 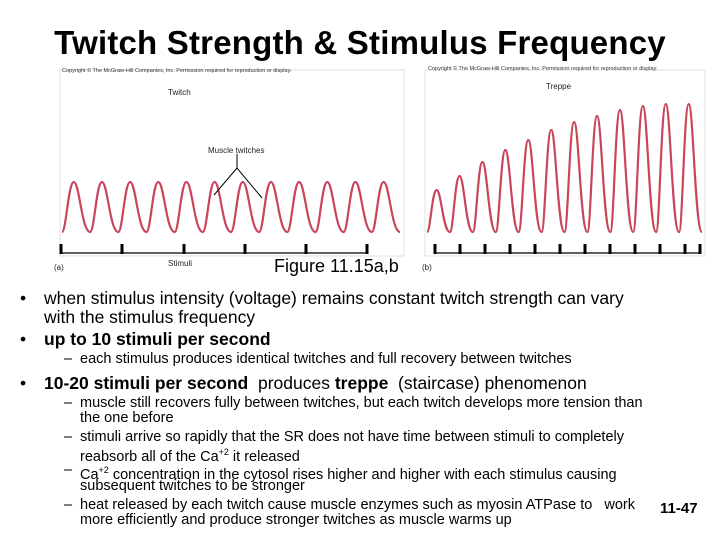 I want to click on slide-title: Twitch Strength & Stimulus Frequency, so click(x=360, y=42).